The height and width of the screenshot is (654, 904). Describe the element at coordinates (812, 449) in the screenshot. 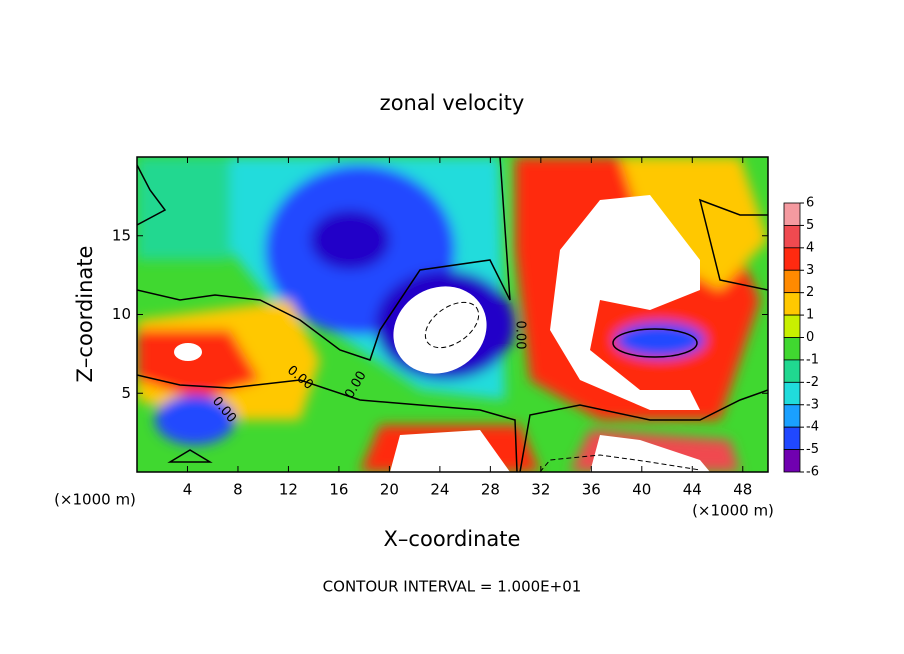

I see `colorbar-label: -5` at that location.